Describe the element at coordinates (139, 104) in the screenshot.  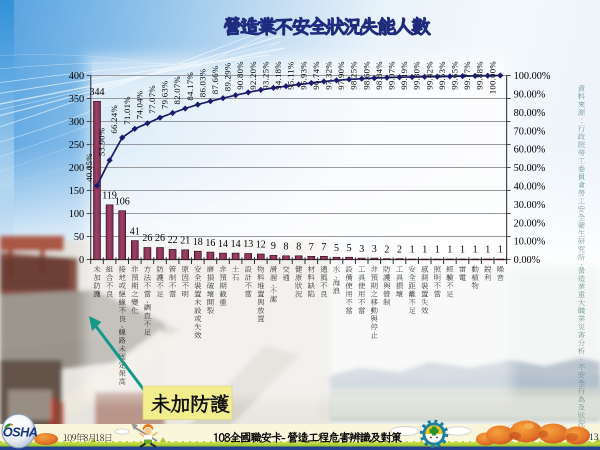
I see `svg-text: 74.04%` at that location.